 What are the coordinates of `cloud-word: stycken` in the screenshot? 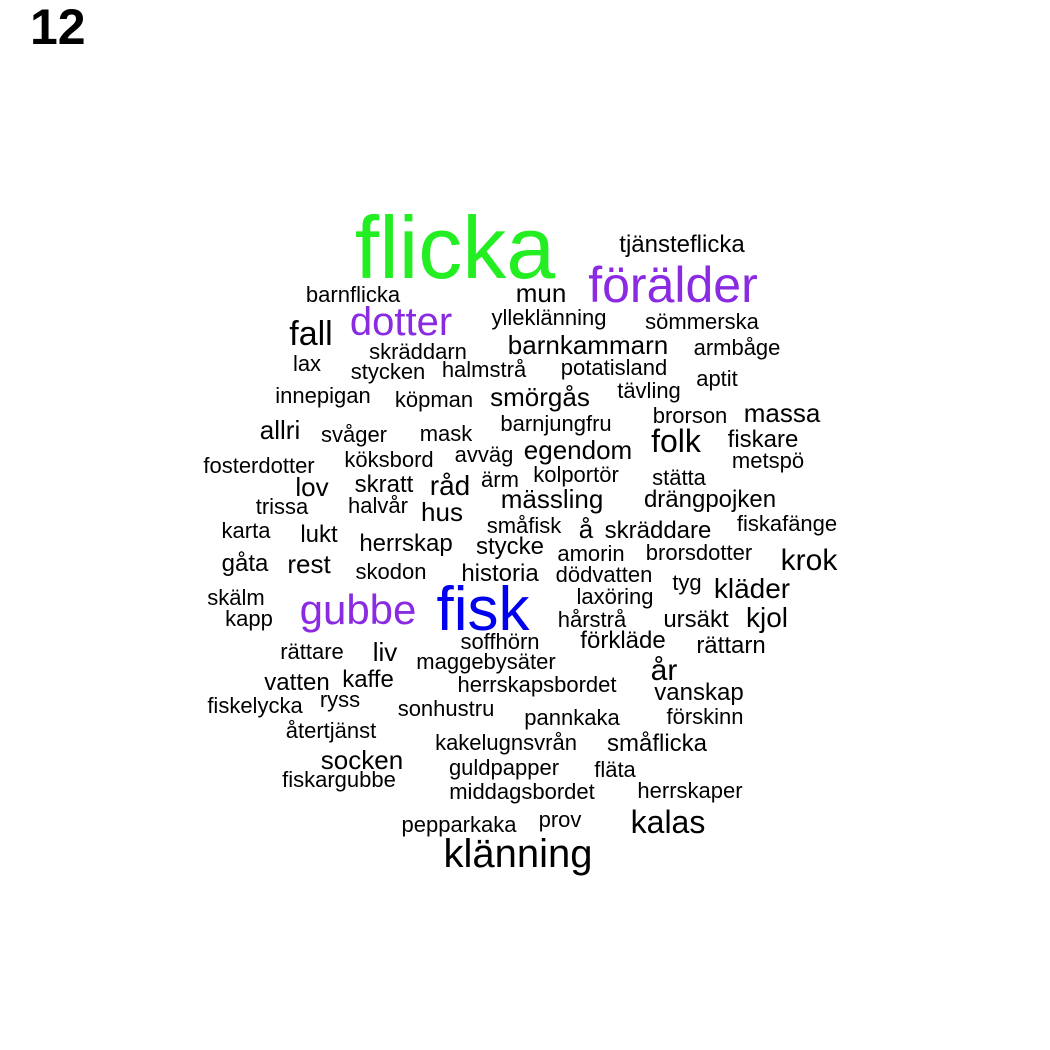 It's located at (388, 371).